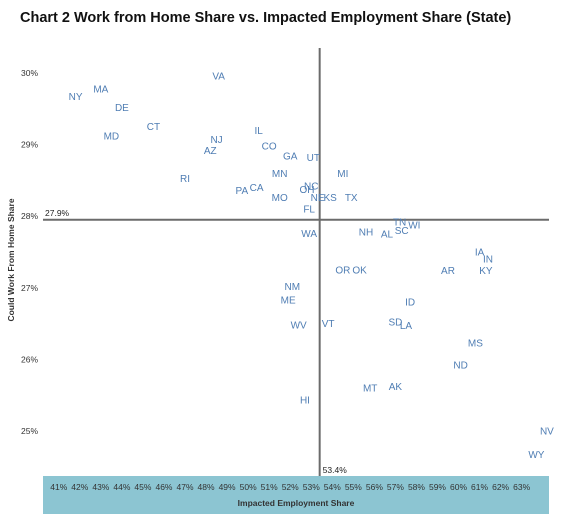  I want to click on x-tick-label: 42%, so click(79, 487).